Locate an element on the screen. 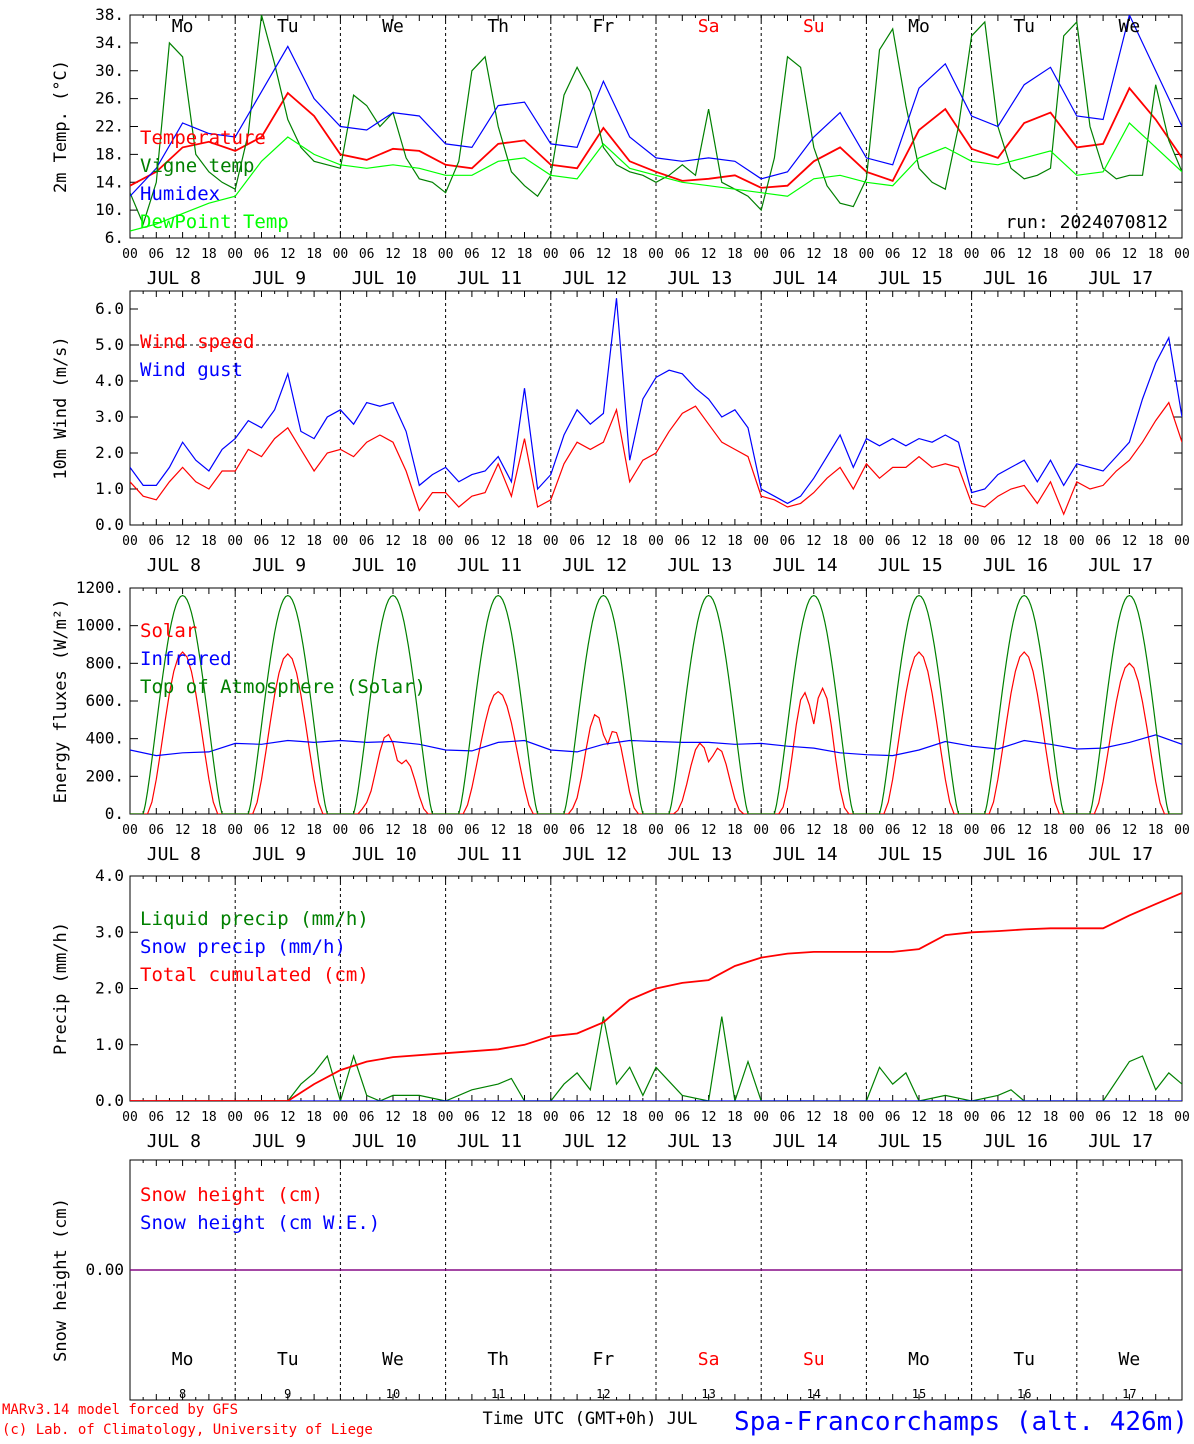 This screenshot has width=1194, height=1444. run-label: run: 2024070812 is located at coordinates (1086, 222).